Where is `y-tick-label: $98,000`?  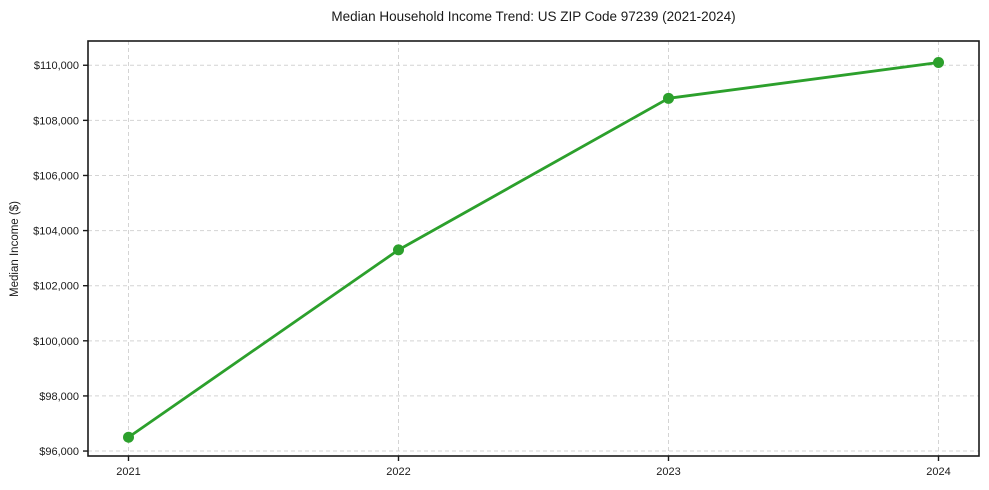
y-tick-label: $98,000 is located at coordinates (59, 397).